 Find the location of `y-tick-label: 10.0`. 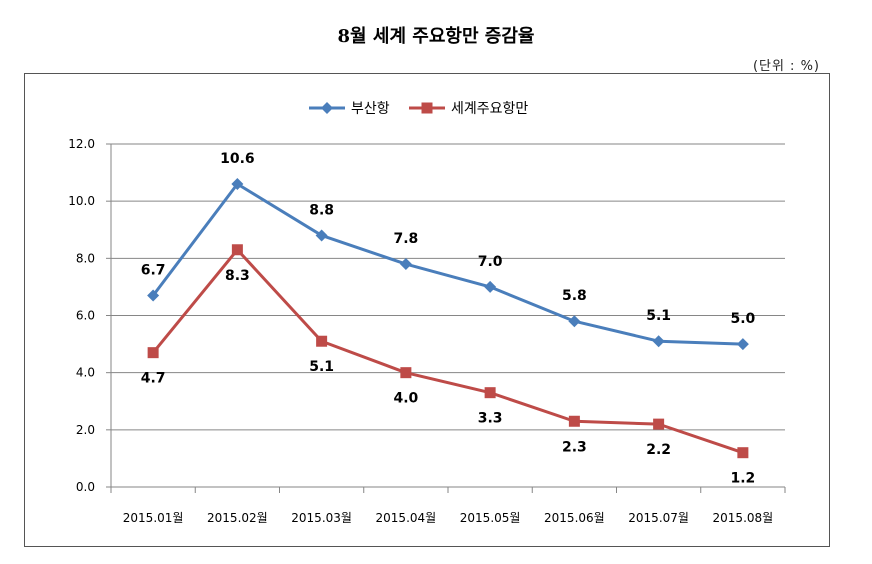

y-tick-label: 10.0 is located at coordinates (81, 201).